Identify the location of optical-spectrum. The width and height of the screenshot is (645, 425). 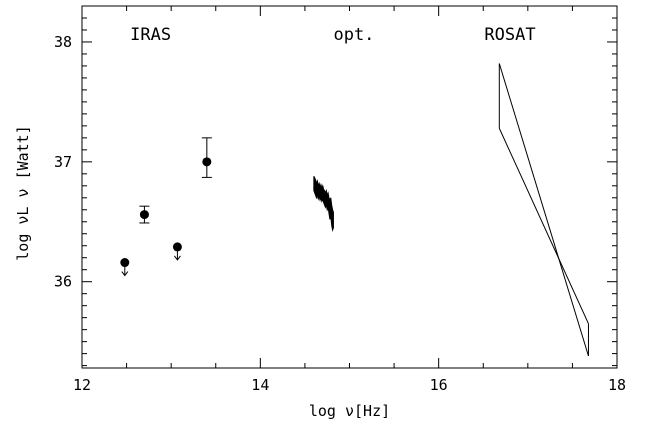
(323, 204).